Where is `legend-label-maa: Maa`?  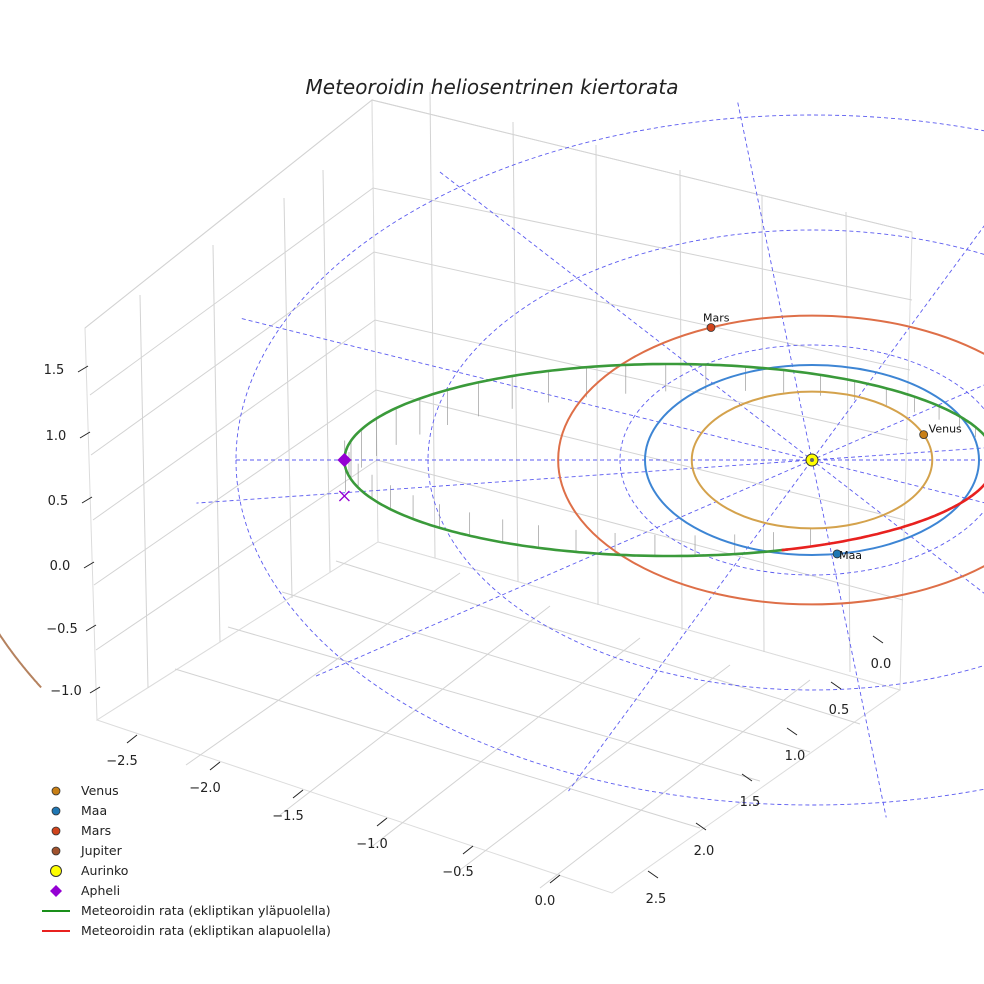 legend-label-maa: Maa is located at coordinates (94, 810).